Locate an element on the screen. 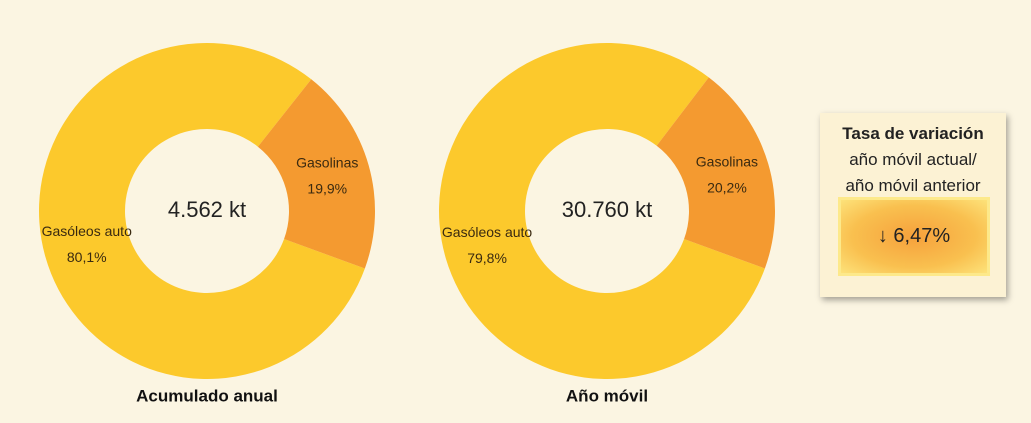 This screenshot has height=423, width=1031. slice-value: 79,8% is located at coordinates (487, 258).